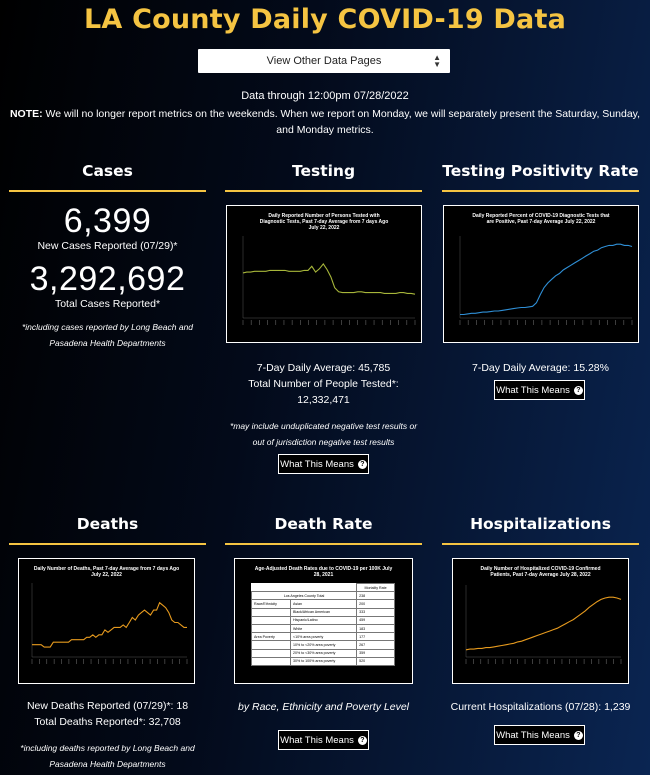 The image size is (650, 775). I want to click on positivity-7day-avg: 7-Day Daily Average: 15.28%, so click(540, 368).